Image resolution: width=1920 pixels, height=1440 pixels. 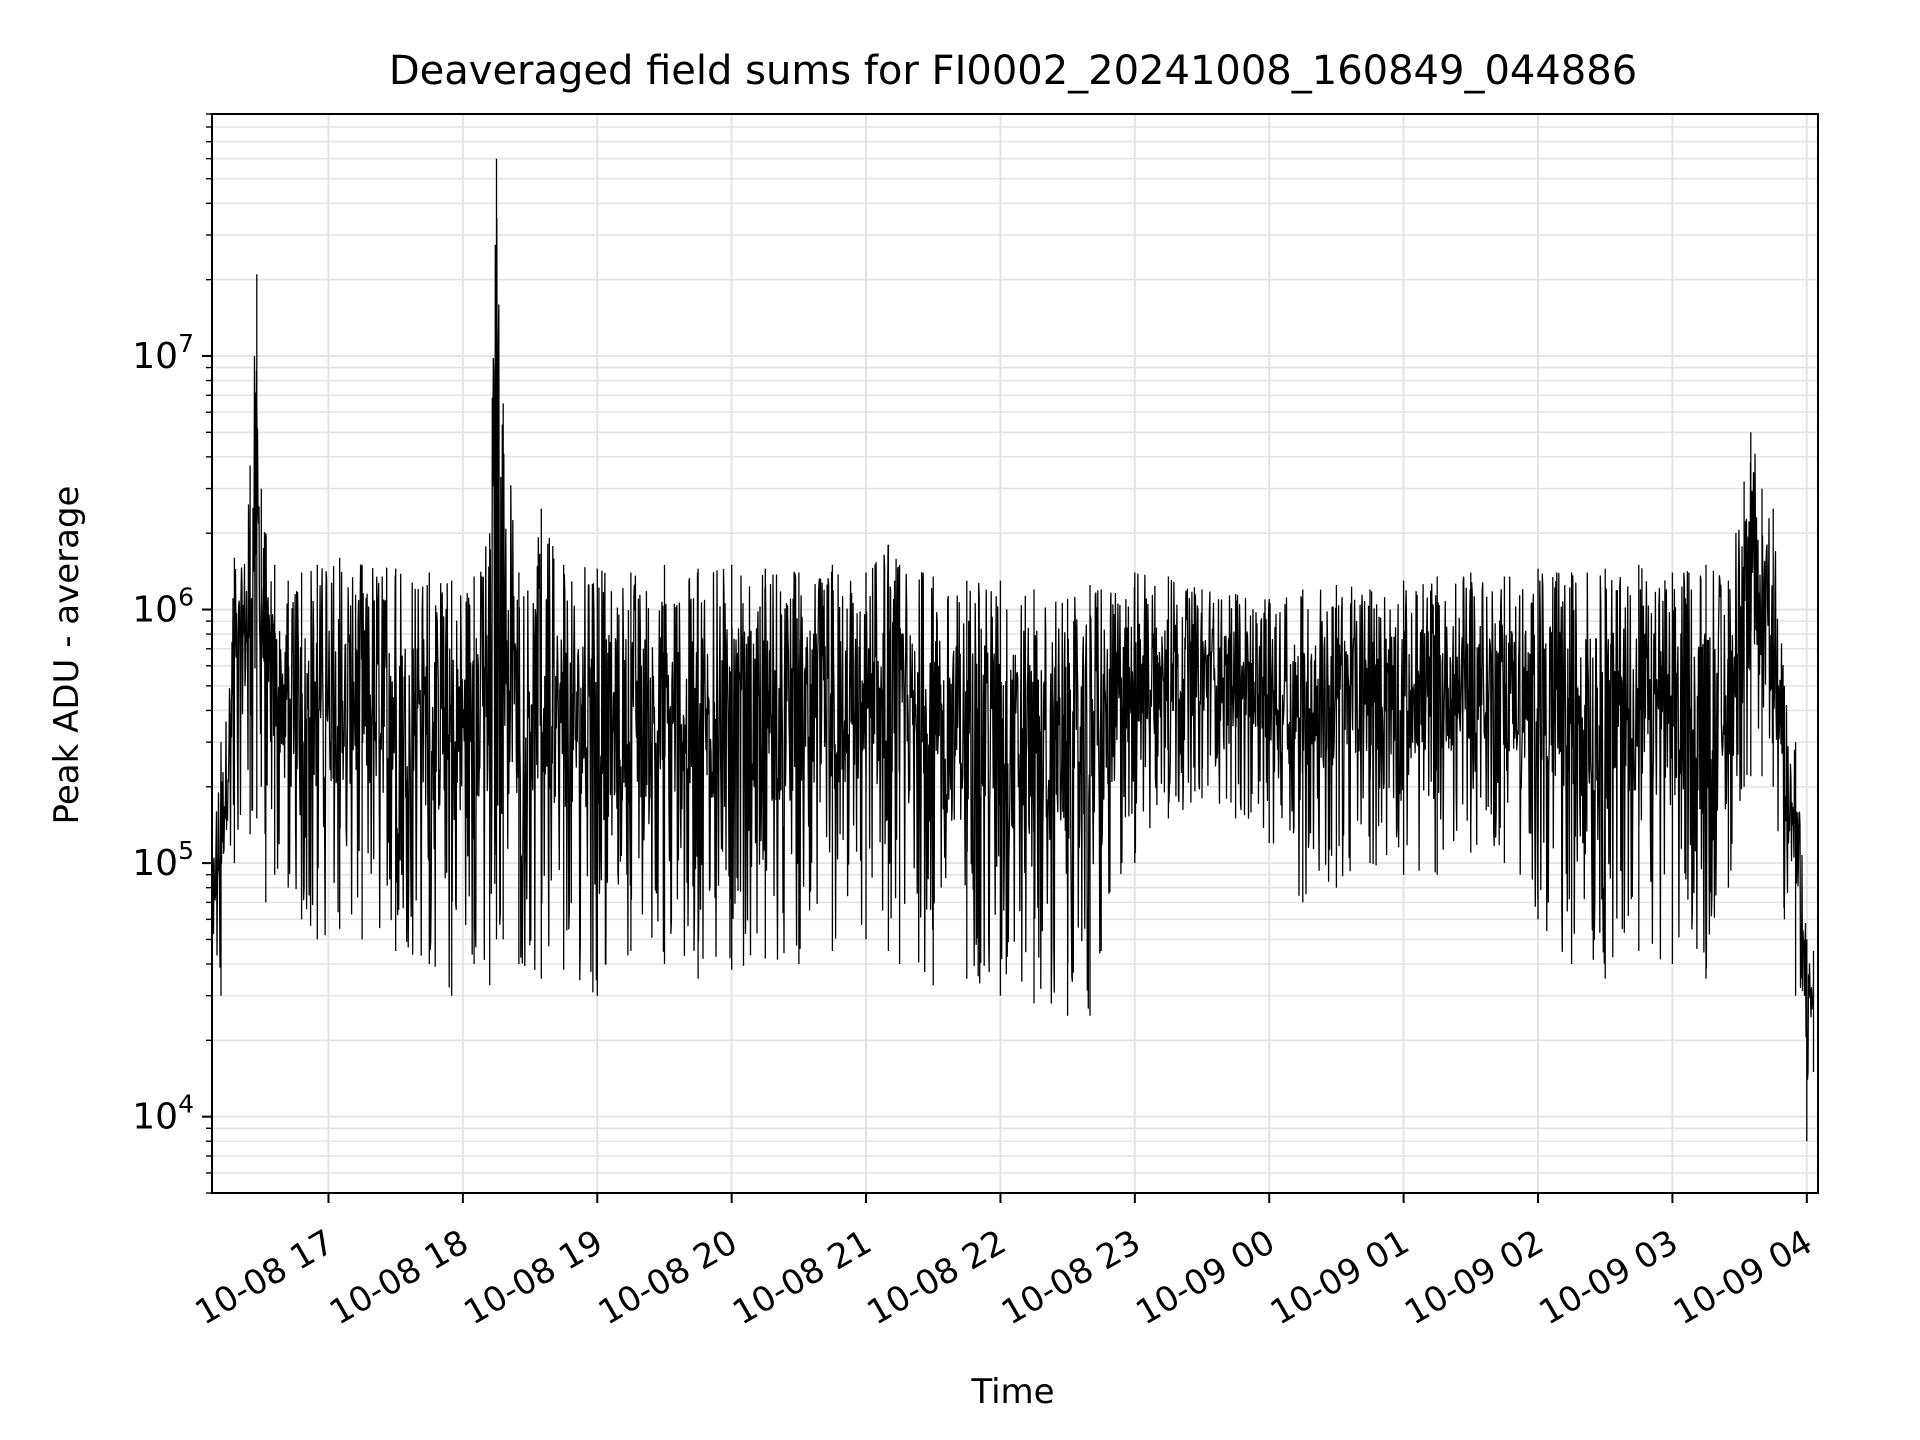 What do you see at coordinates (163, 860) in the screenshot?
I see `y-tick-label: 10⁵` at bounding box center [163, 860].